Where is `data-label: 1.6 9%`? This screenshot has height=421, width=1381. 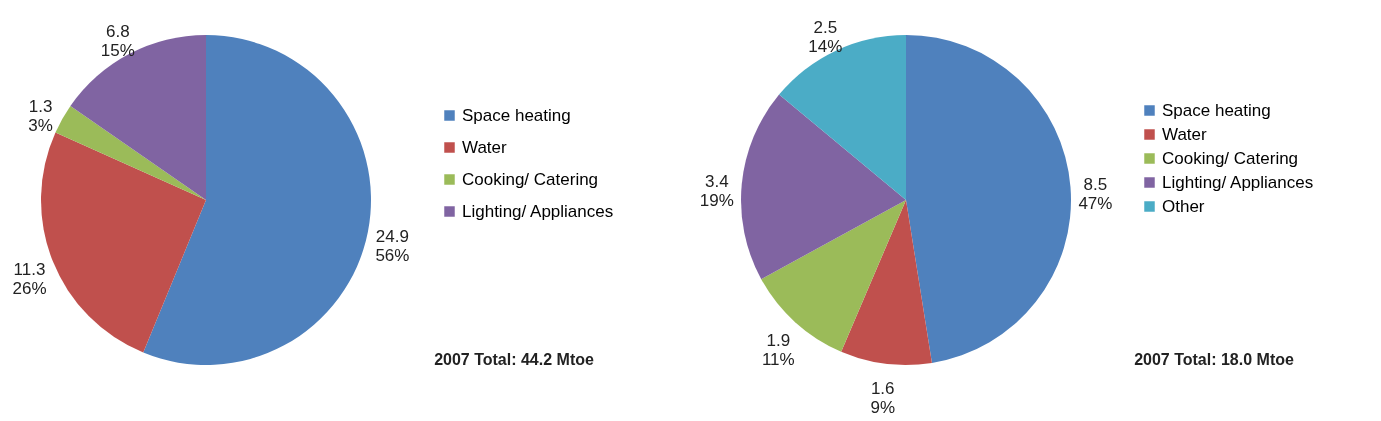
data-label: 1.6 9% is located at coordinates (883, 397).